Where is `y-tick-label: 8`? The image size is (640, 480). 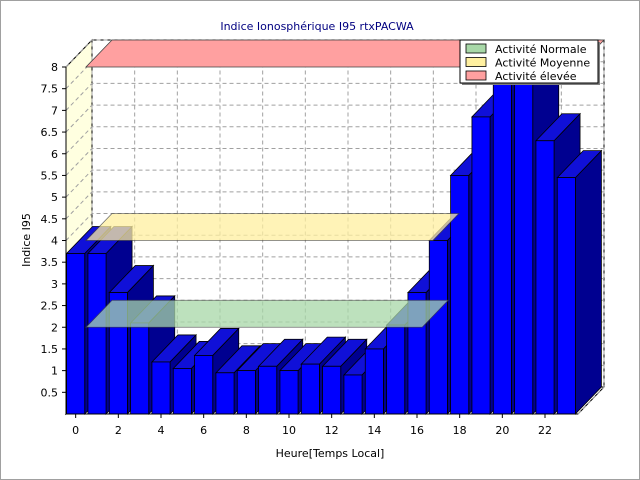 y-tick-label: 8 is located at coordinates (54, 67).